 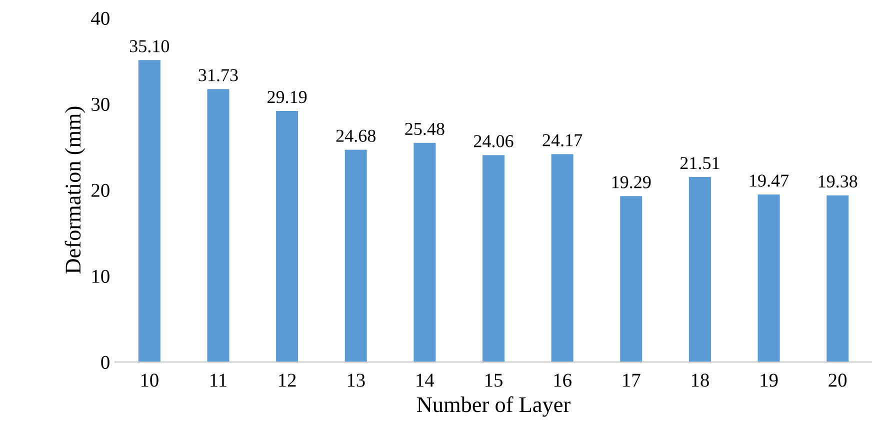 What do you see at coordinates (424, 129) in the screenshot?
I see `data-label: 25.48` at bounding box center [424, 129].